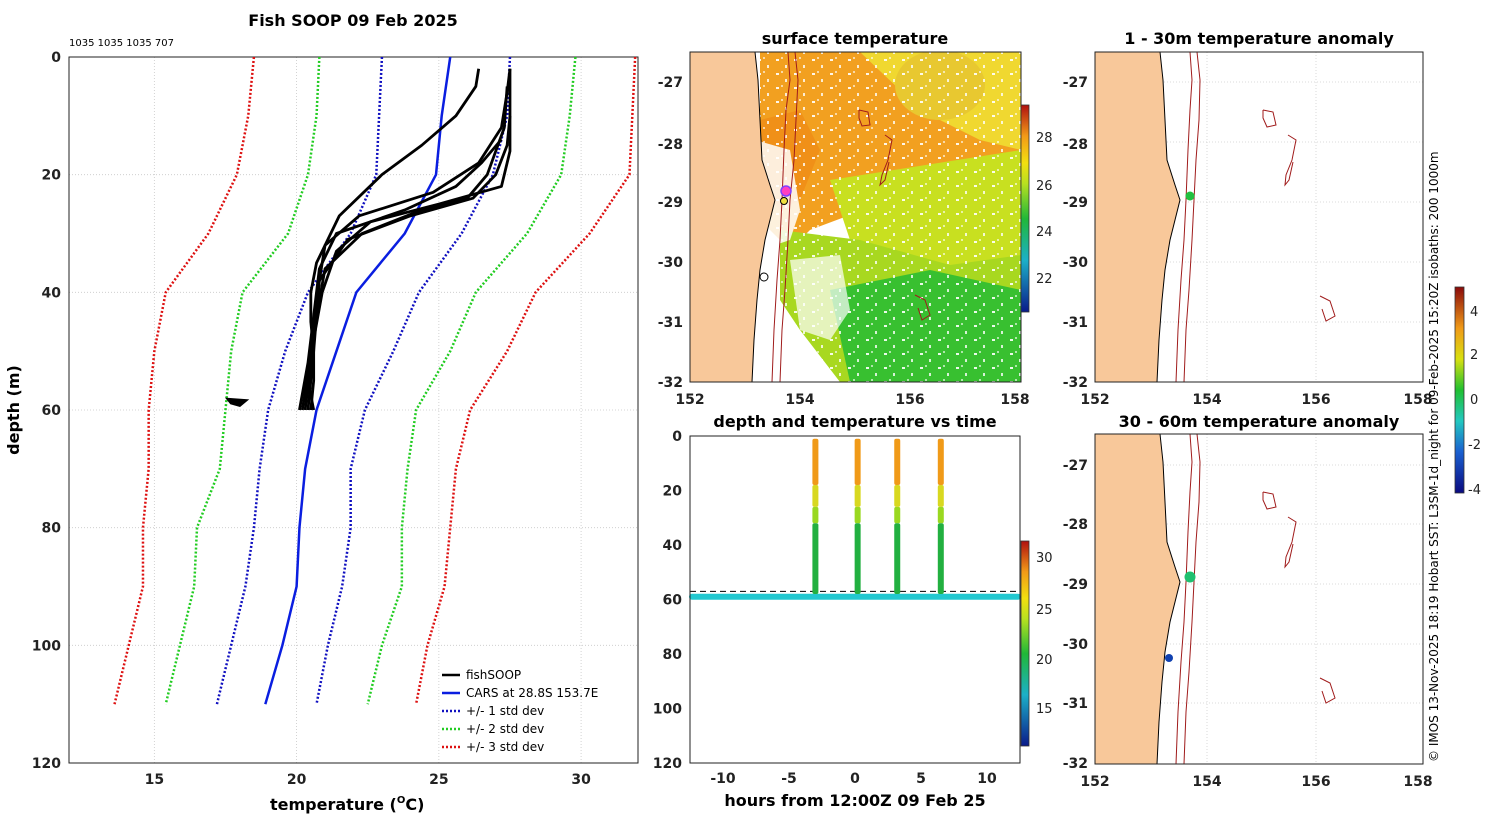  What do you see at coordinates (1315, 400) in the screenshot?
I see `anomaly1-x-tick: 156` at bounding box center [1315, 400].